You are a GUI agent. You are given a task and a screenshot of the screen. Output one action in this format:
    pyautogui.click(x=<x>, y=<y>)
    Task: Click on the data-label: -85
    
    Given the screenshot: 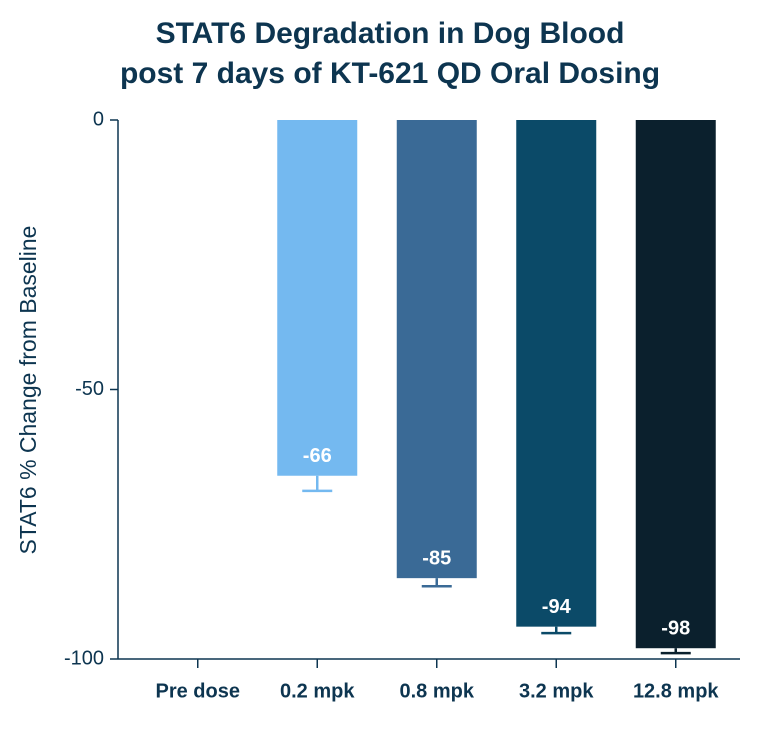 What is the action you would take?
    pyautogui.click(x=436, y=558)
    